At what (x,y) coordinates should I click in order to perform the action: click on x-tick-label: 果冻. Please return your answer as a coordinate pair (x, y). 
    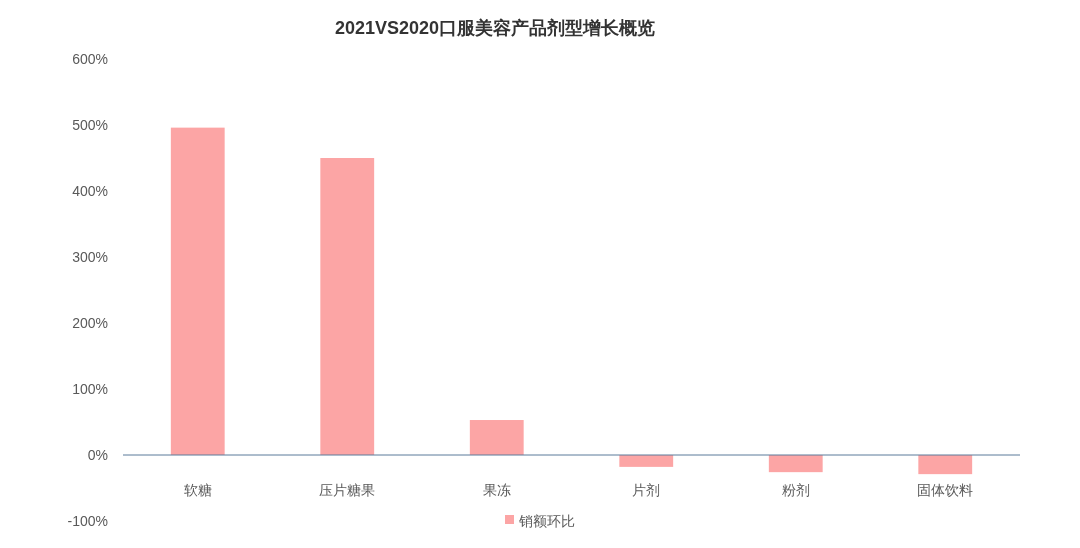
    Looking at the image, I should click on (496, 490).